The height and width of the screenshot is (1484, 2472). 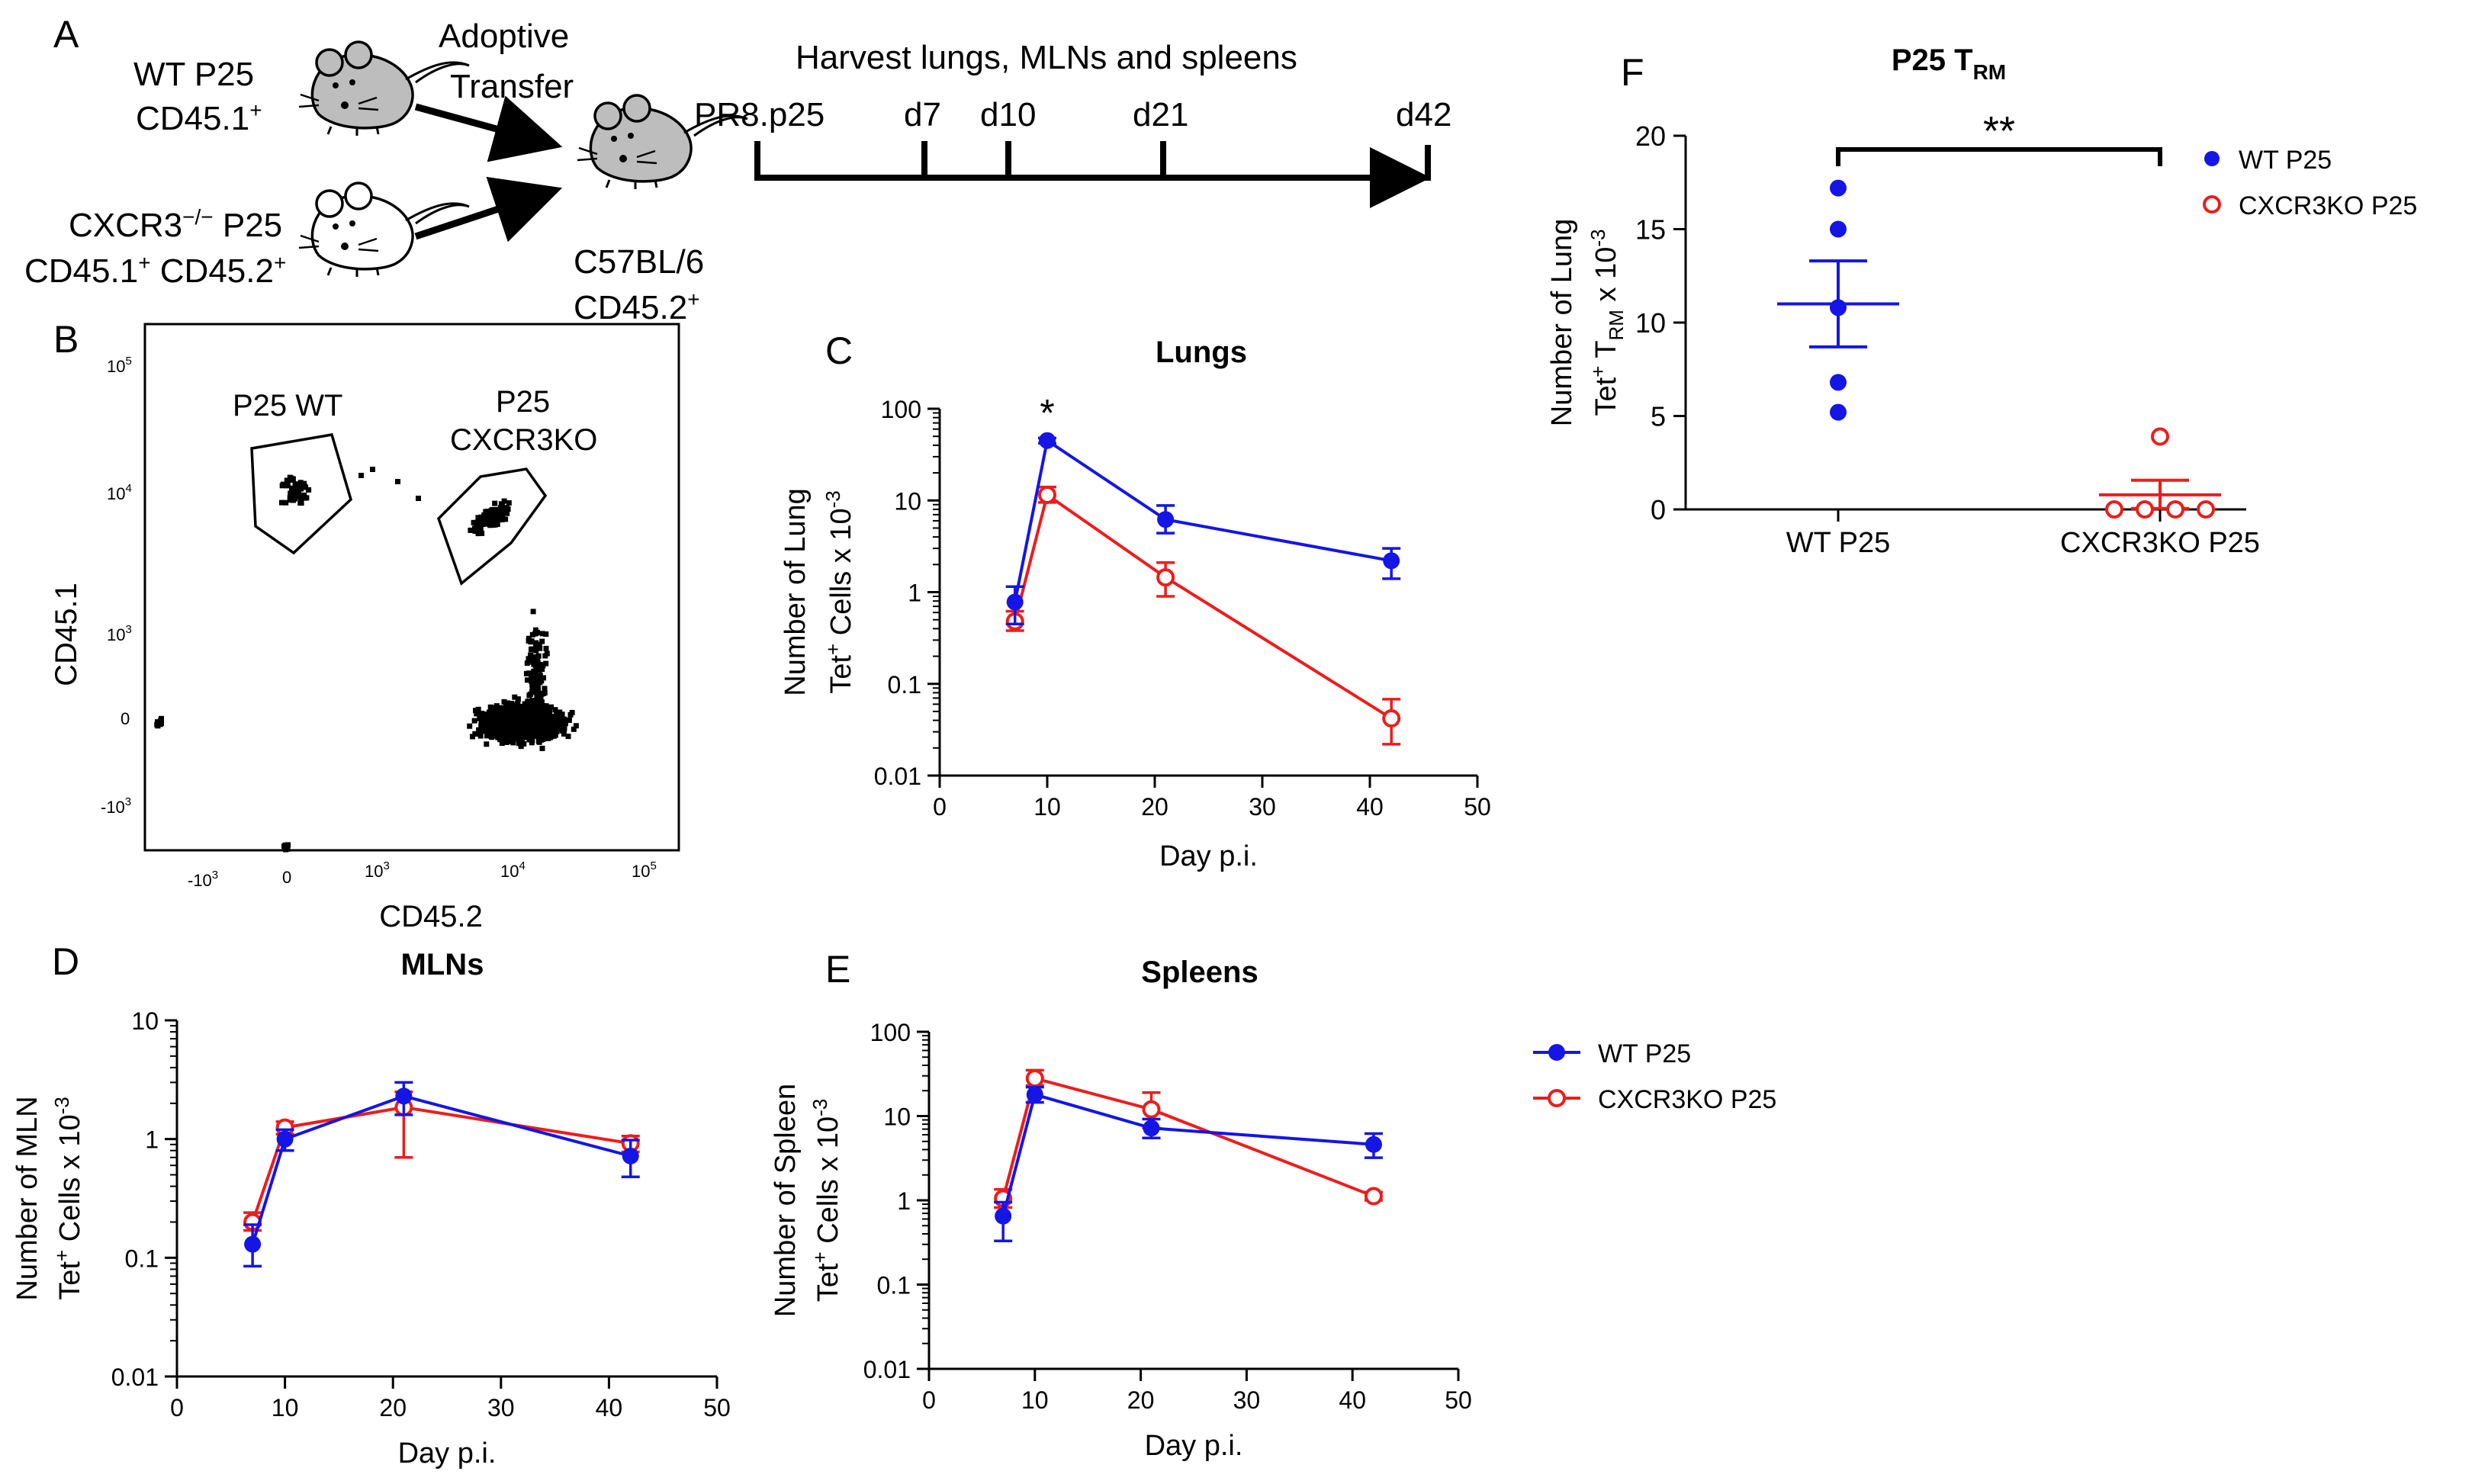 What do you see at coordinates (1651, 136) in the screenshot?
I see `y-tick-label: 20` at bounding box center [1651, 136].